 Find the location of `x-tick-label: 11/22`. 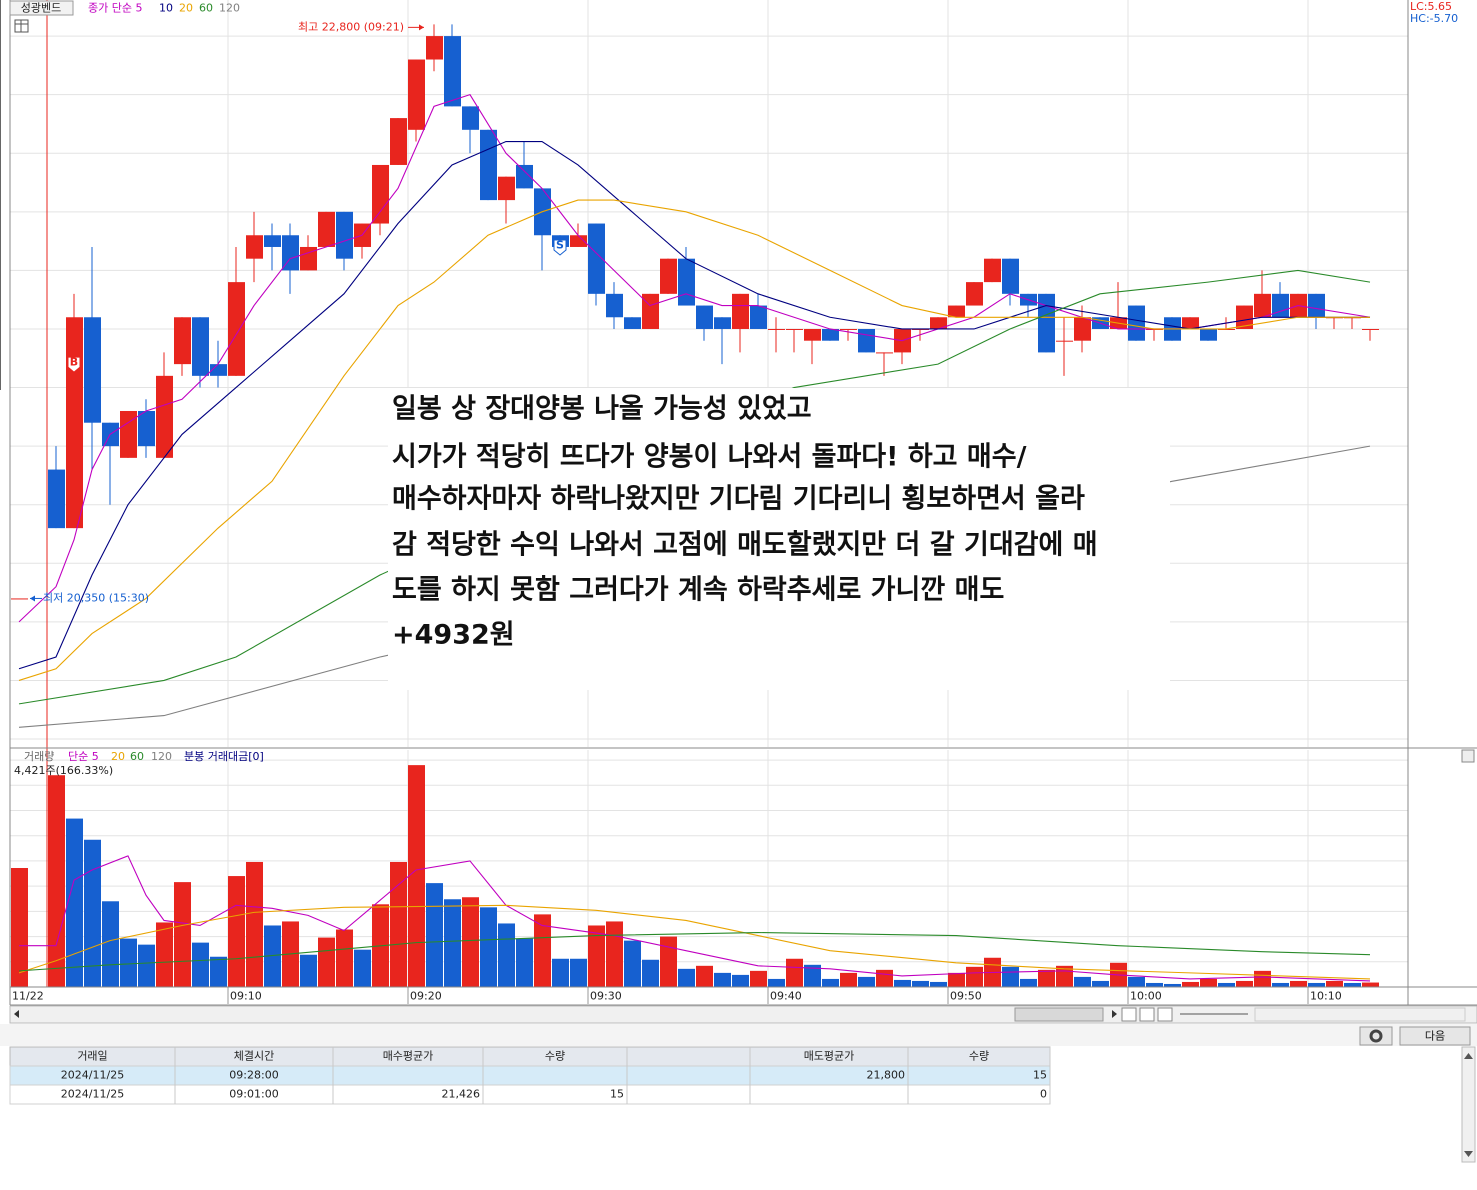

x-tick-label: 11/22 is located at coordinates (28, 996).